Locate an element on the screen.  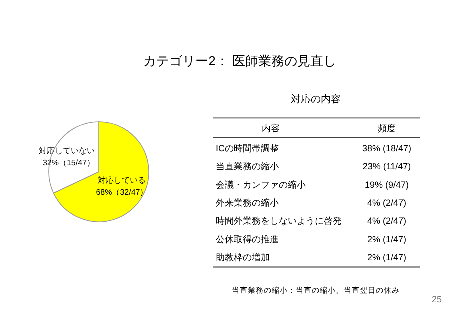
text: 25 is located at coordinates (437, 299).